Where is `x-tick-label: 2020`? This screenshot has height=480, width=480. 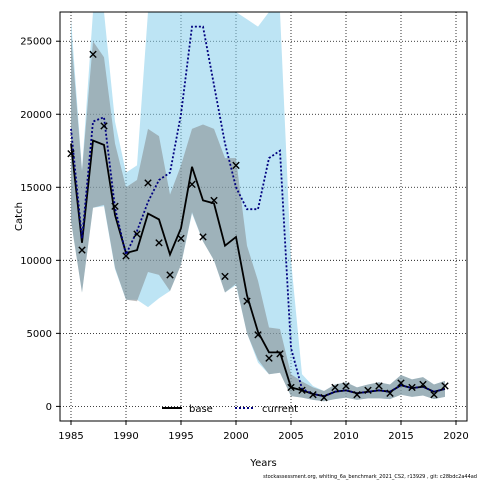 x-tick-label: 2020 is located at coordinates (455, 436).